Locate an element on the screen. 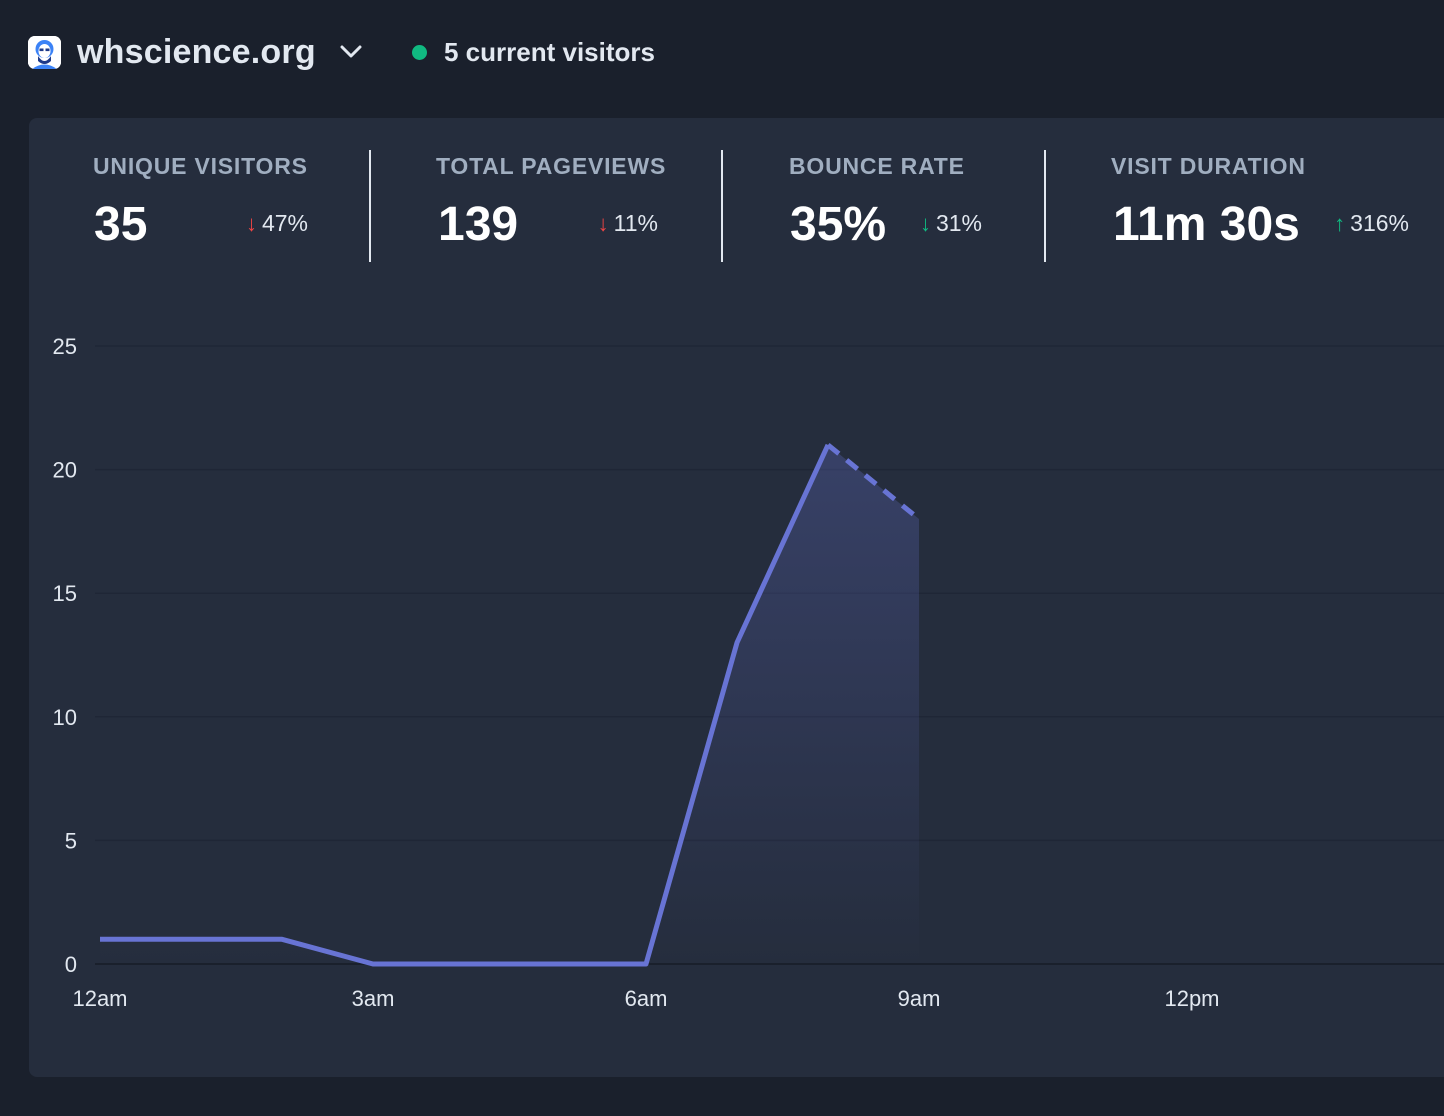 The image size is (1444, 1116). y-tick-label: 5 is located at coordinates (71, 840).